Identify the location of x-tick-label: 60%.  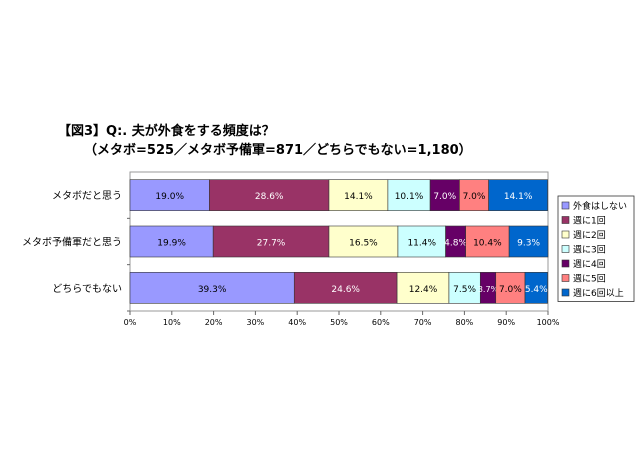
(381, 322).